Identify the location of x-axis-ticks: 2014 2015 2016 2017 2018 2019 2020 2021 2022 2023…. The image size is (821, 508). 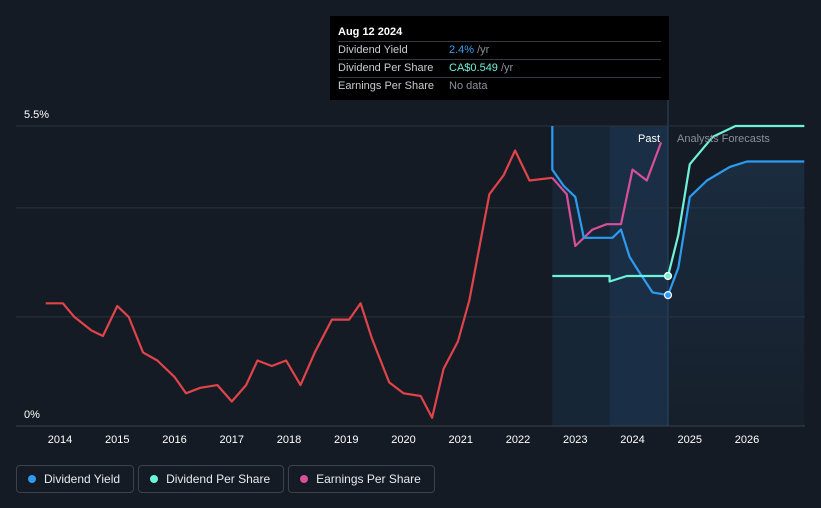
(403, 440).